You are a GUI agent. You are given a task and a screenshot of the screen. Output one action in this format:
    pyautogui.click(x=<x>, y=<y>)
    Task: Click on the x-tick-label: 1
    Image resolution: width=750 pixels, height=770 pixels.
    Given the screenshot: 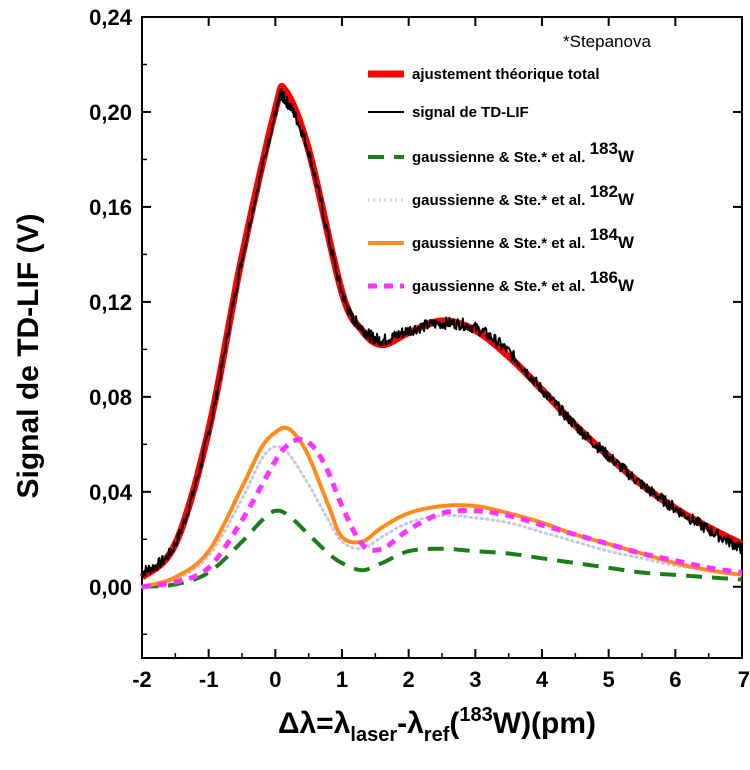 What is the action you would take?
    pyautogui.click(x=342, y=679)
    